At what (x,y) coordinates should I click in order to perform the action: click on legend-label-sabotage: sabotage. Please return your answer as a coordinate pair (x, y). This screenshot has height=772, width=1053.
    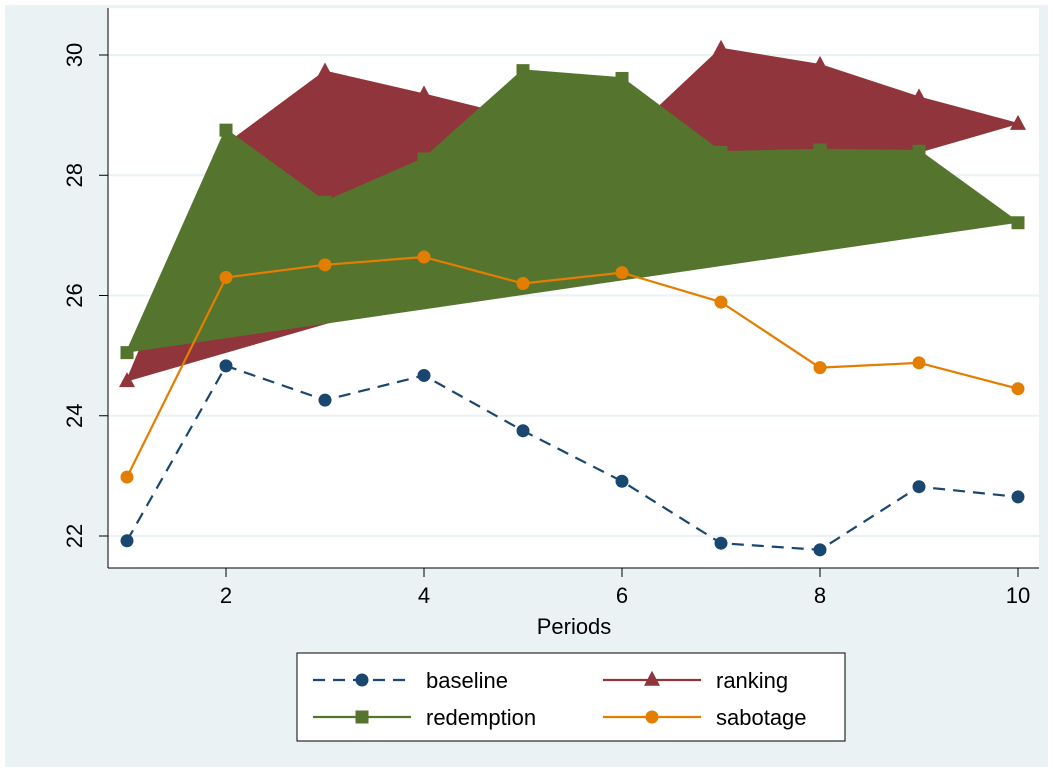
    Looking at the image, I should click on (761, 717).